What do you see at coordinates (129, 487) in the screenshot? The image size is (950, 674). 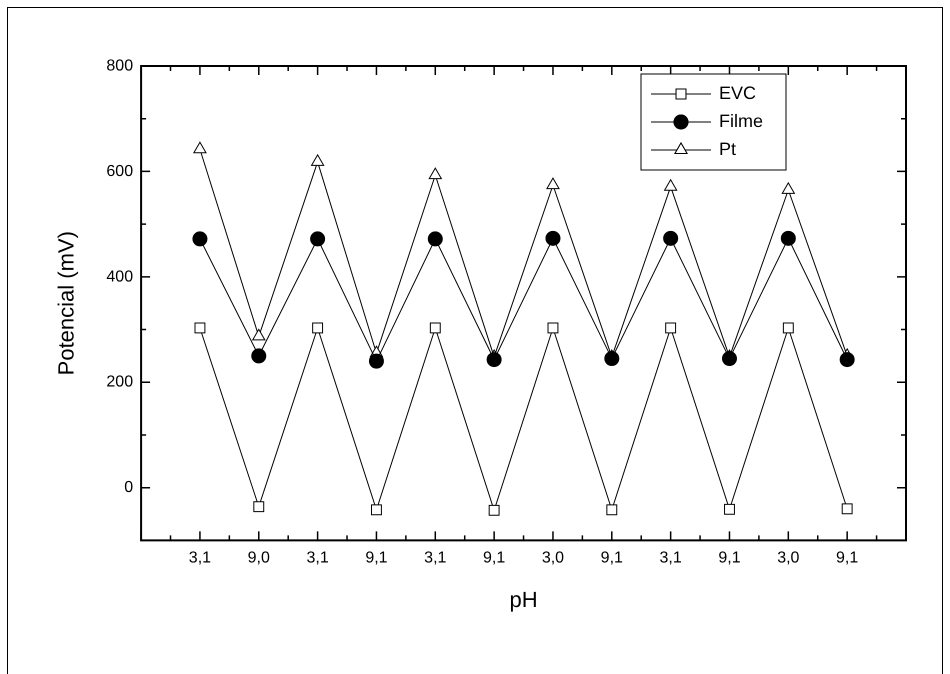 I see `y-tick-label: 0` at bounding box center [129, 487].